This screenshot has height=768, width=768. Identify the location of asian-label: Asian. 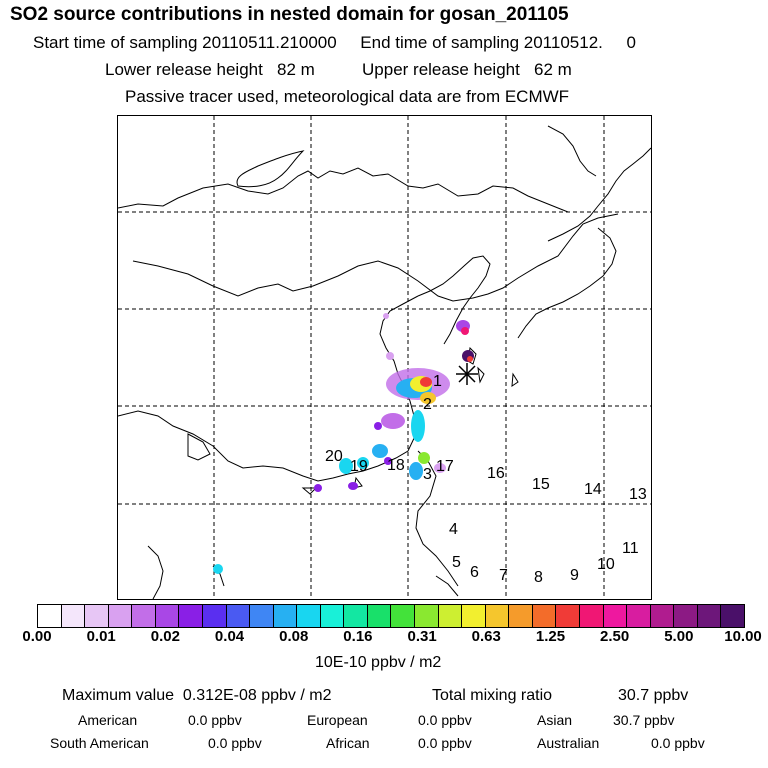
(555, 720).